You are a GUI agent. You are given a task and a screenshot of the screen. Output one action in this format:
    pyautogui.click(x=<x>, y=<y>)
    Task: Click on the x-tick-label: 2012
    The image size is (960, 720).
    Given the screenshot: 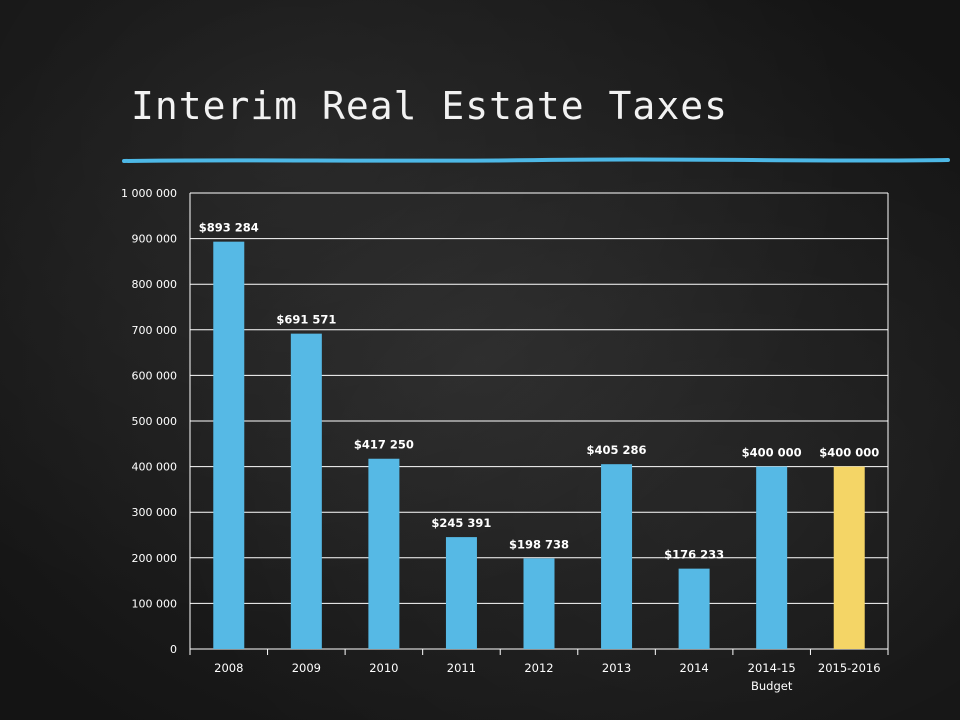 What is the action you would take?
    pyautogui.click(x=538, y=668)
    